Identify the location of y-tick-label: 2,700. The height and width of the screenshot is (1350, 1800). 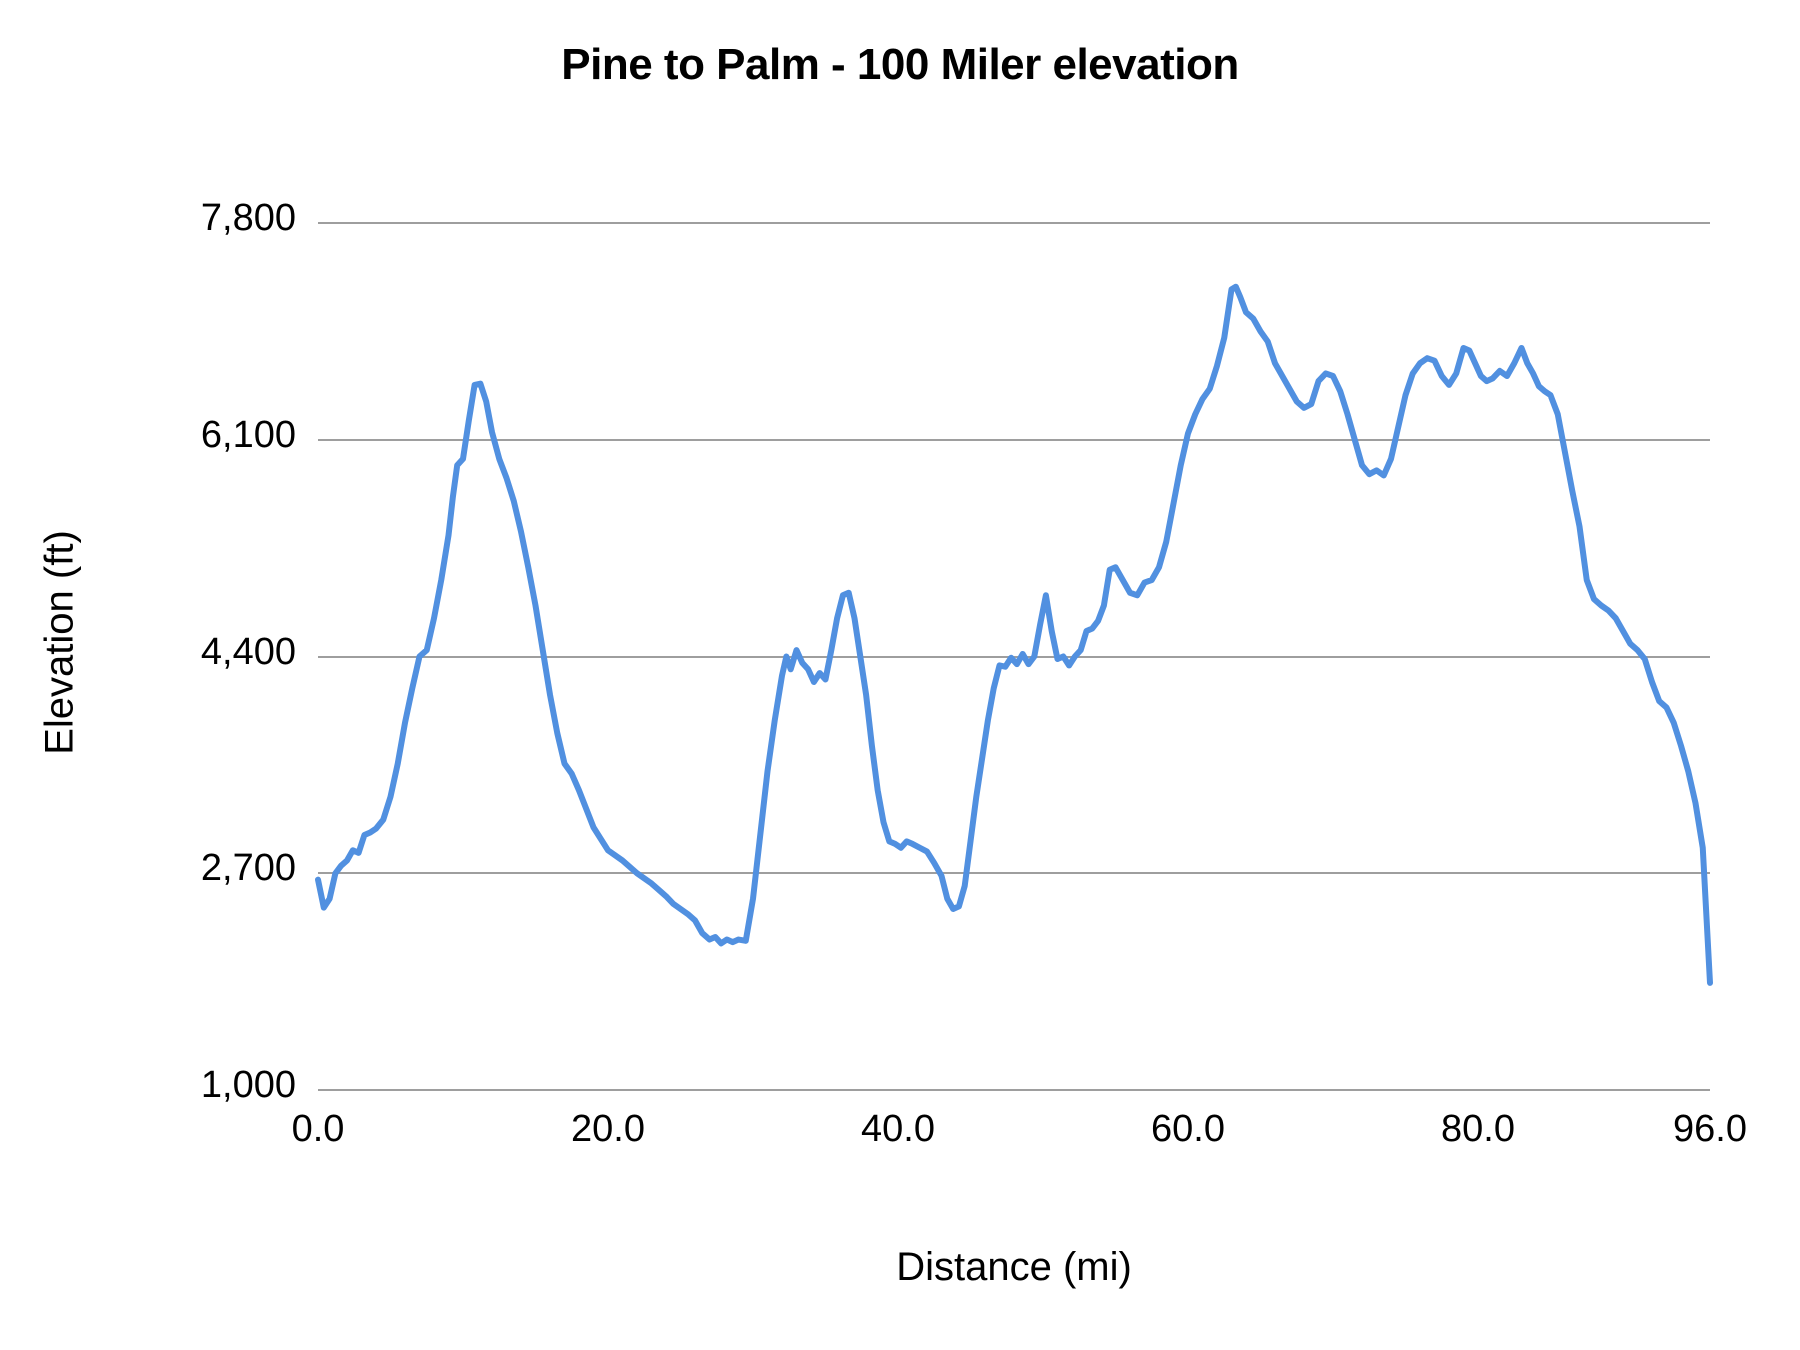
(248, 868).